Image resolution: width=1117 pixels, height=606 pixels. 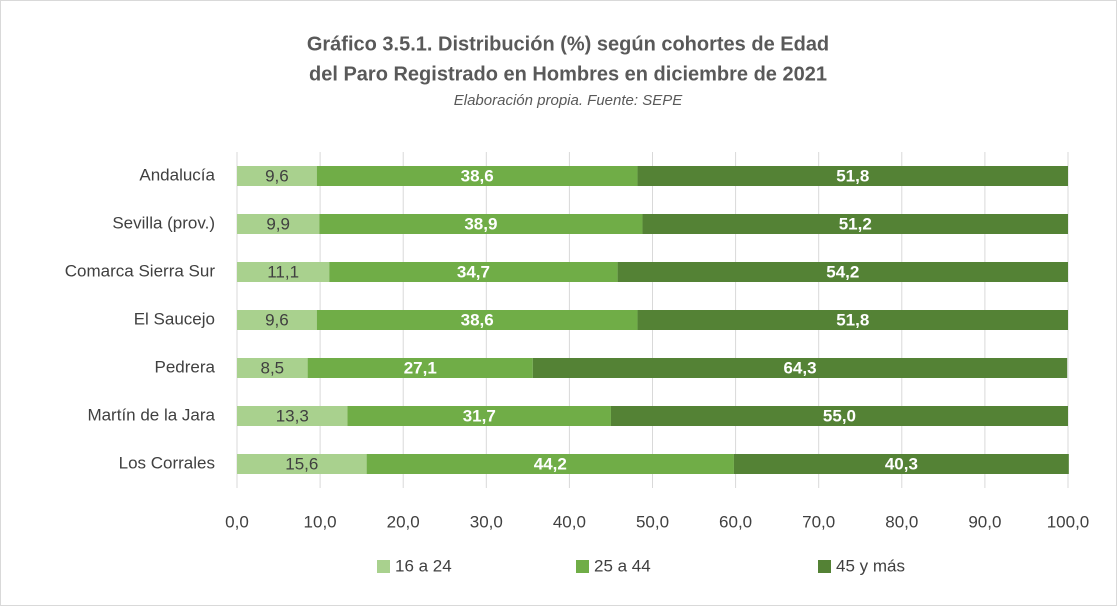 What do you see at coordinates (735, 521) in the screenshot?
I see `x-tick-label: 60,0` at bounding box center [735, 521].